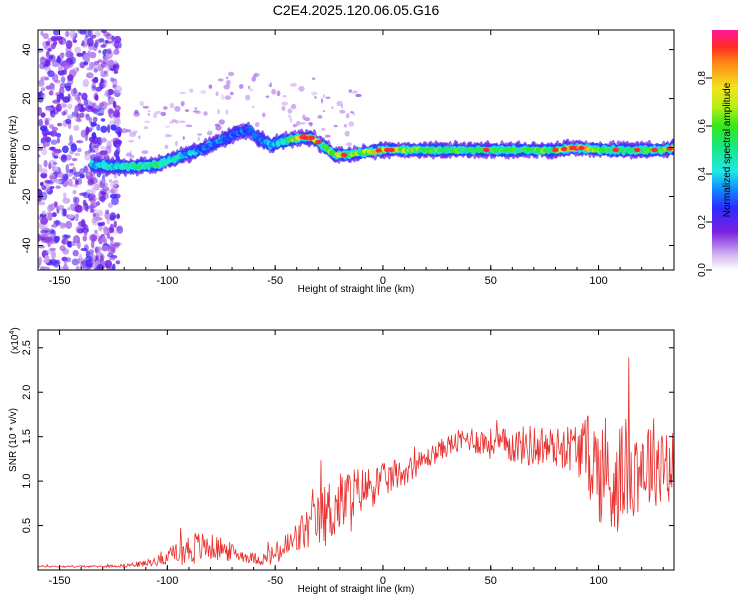 The image size is (750, 600). I want to click on y-tick-label: -40, so click(27, 246).